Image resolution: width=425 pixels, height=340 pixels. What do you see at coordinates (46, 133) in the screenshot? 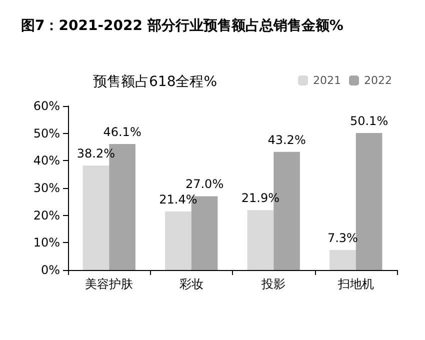
I see `y-tick-label: 50%` at bounding box center [46, 133].